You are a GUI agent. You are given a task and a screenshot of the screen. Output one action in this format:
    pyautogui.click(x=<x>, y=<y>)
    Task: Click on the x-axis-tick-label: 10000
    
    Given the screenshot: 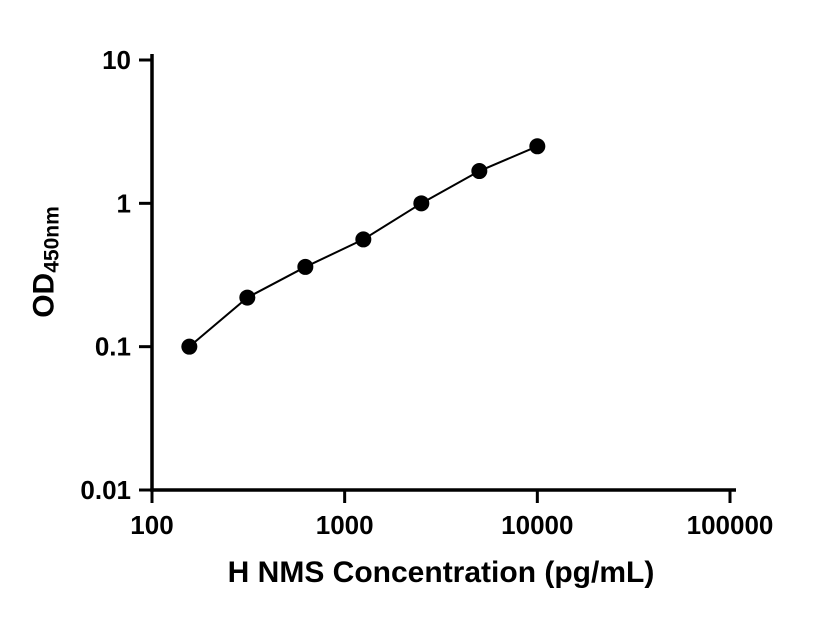 What is the action you would take?
    pyautogui.click(x=537, y=525)
    